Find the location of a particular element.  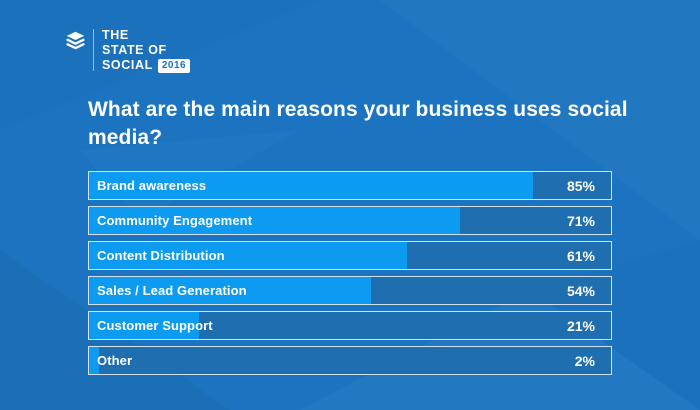

bar-row: Brand awareness 85% is located at coordinates (350, 185).